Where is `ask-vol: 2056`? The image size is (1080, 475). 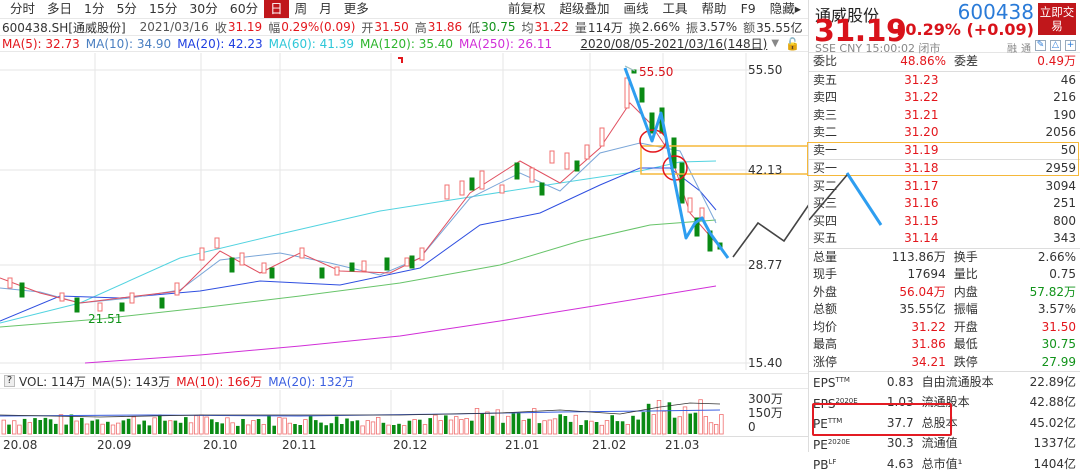
ask-vol: 2056 is located at coordinates (1060, 132).